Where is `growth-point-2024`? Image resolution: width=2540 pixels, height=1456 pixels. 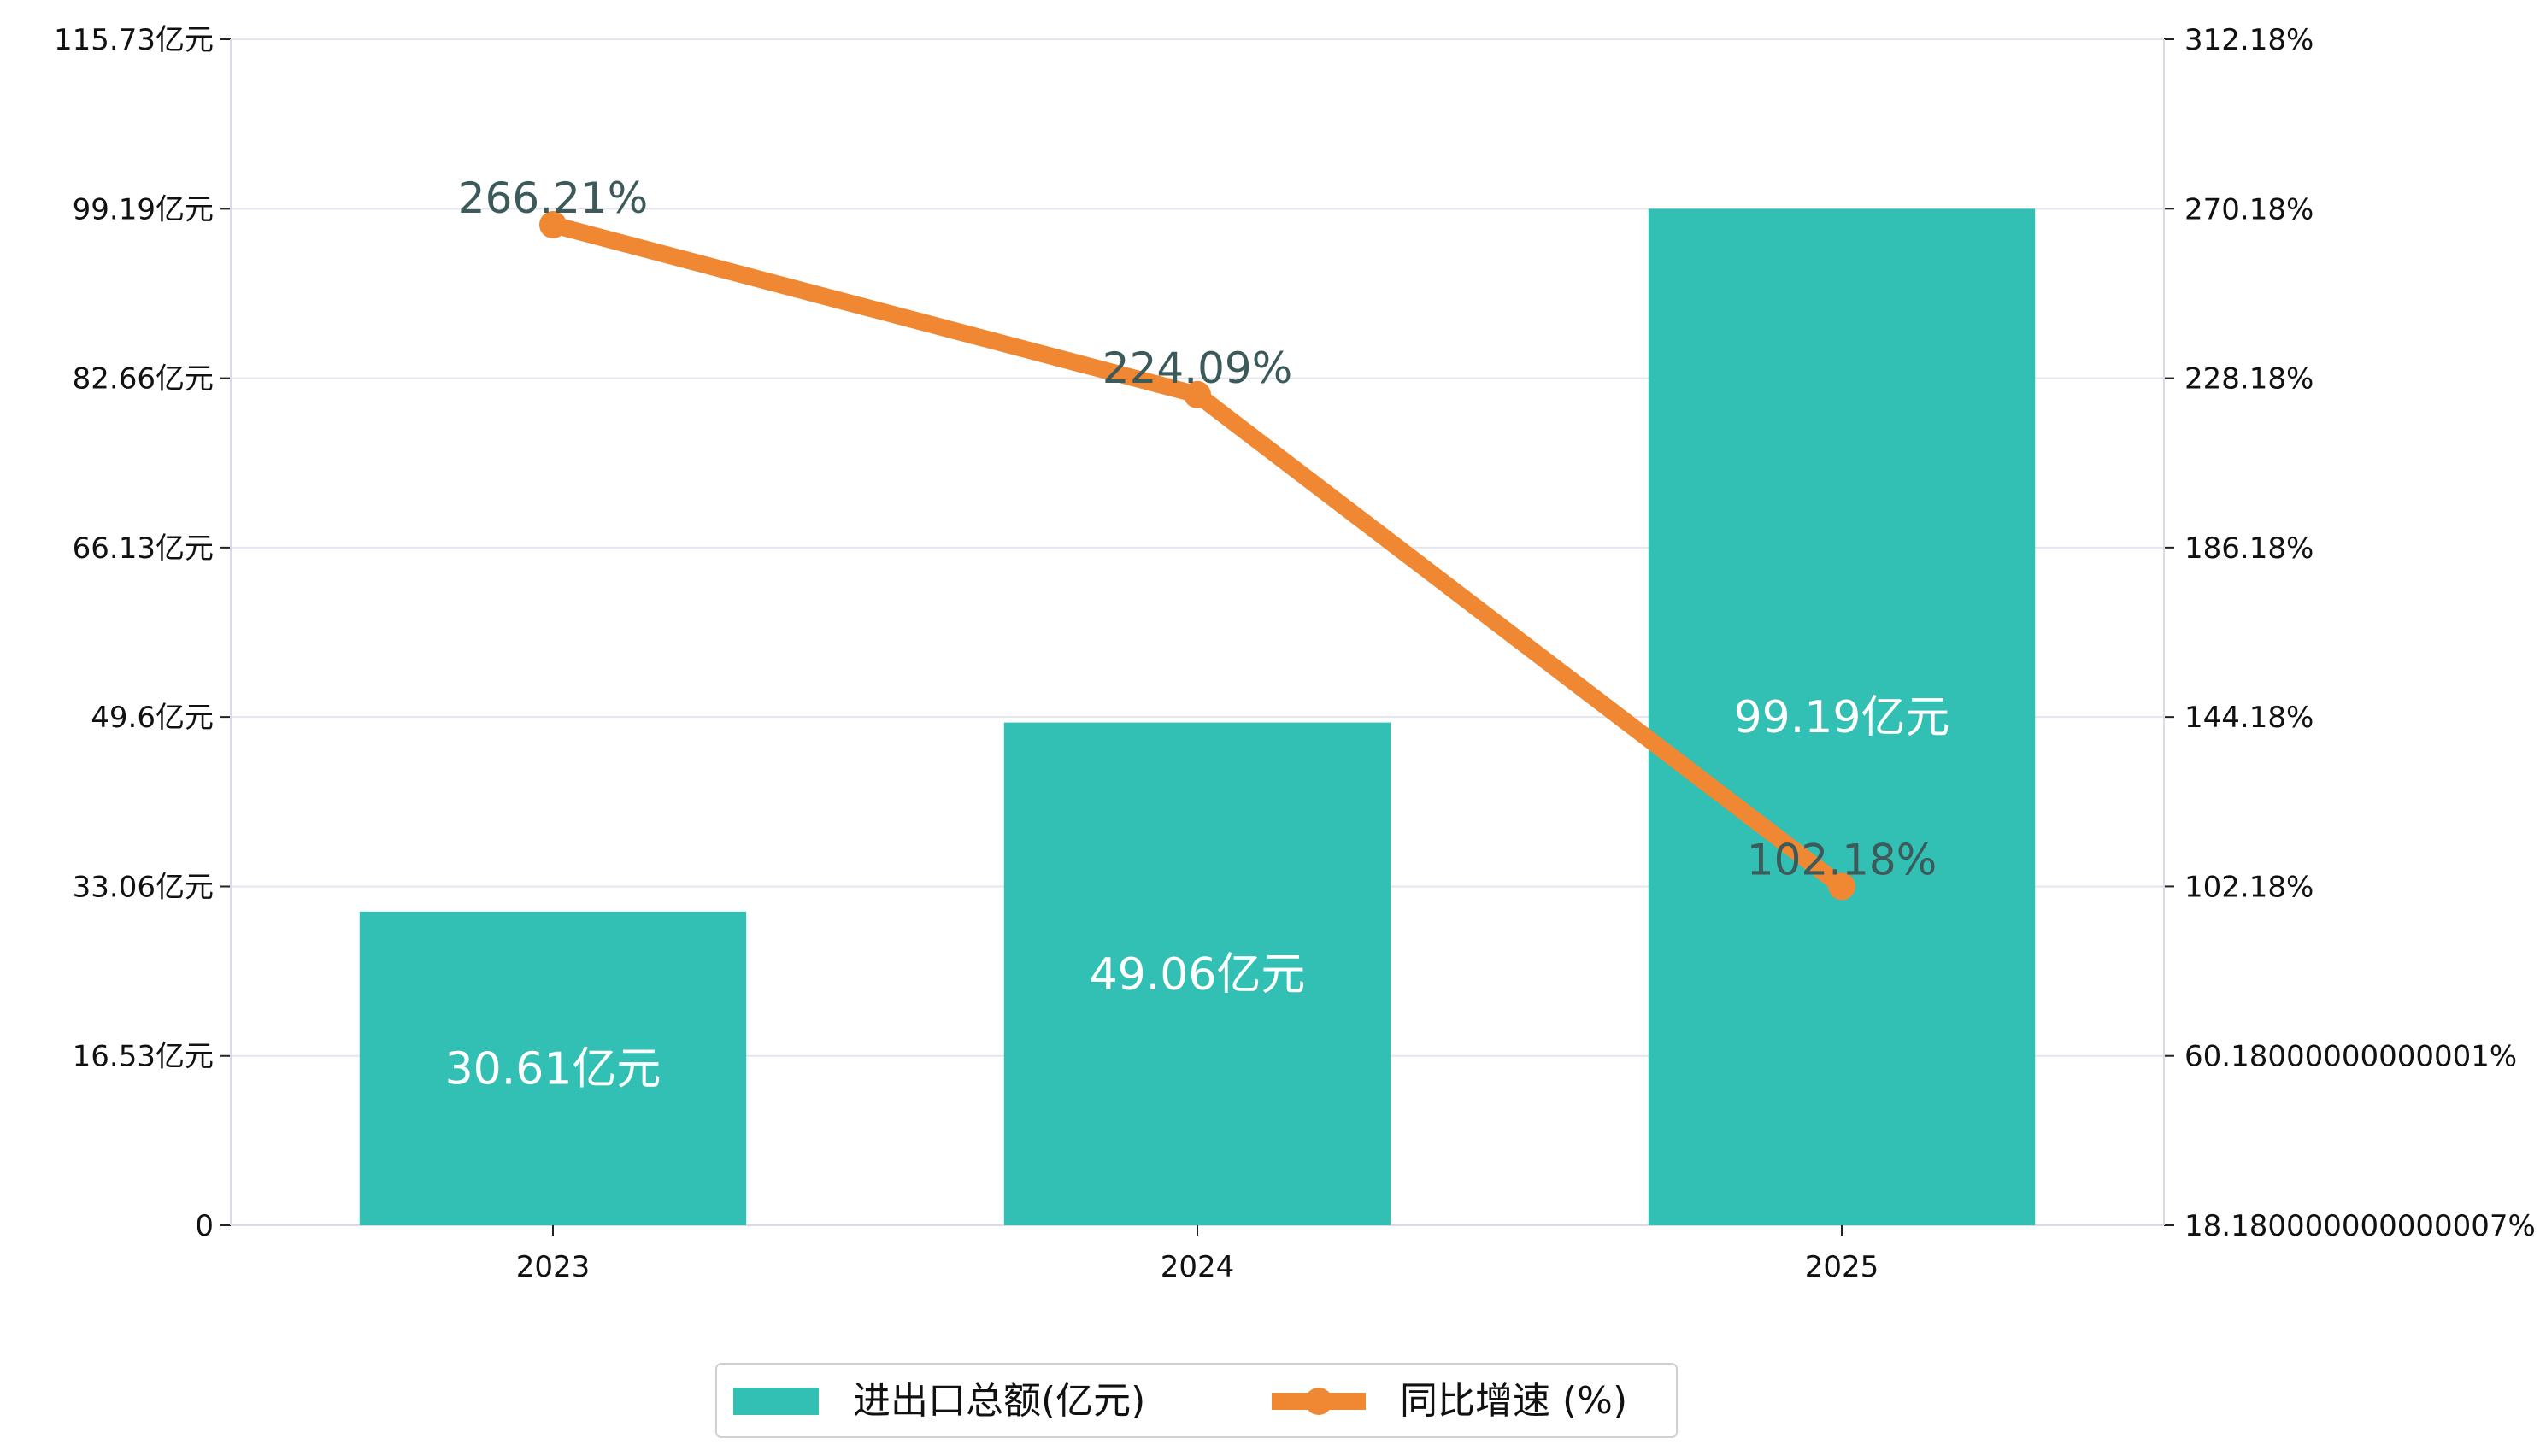
growth-point-2024 is located at coordinates (1197, 394).